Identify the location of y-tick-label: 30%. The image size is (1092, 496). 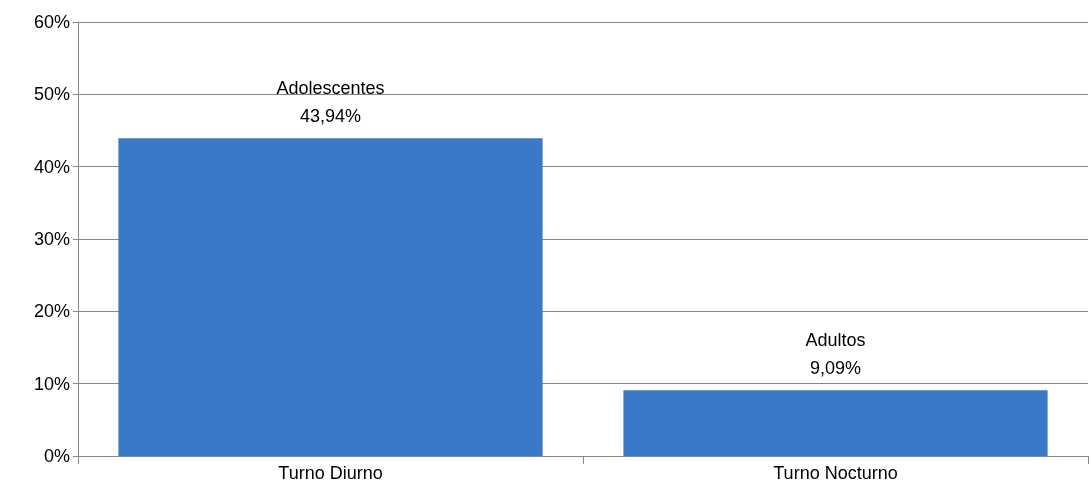
(51, 239).